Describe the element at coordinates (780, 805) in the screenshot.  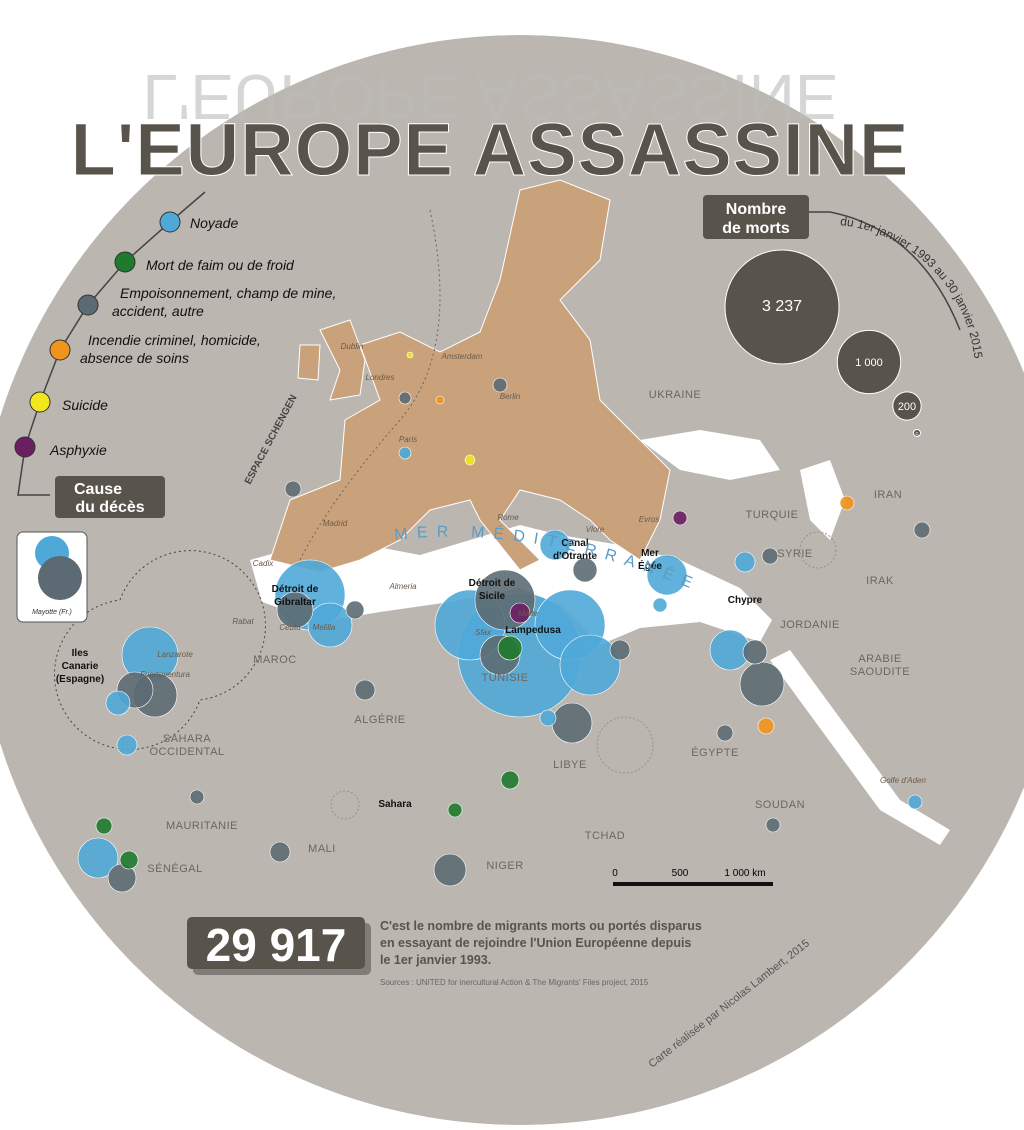
I see `country-label: SOUDAN` at that location.